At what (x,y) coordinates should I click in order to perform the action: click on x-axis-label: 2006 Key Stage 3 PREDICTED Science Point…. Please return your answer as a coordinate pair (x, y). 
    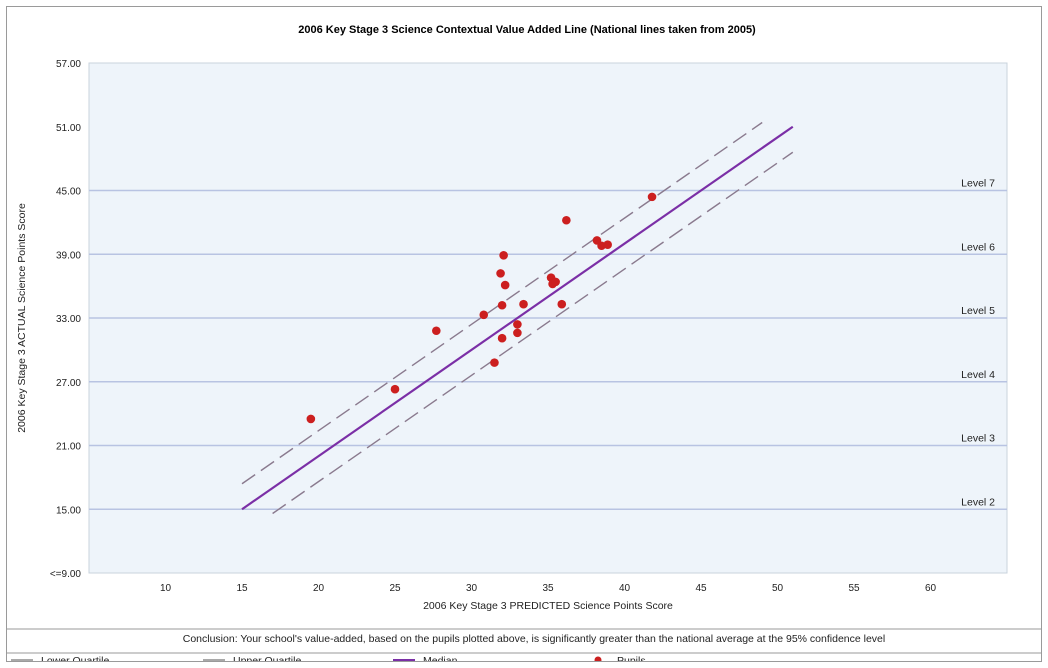
    Looking at the image, I should click on (548, 606).